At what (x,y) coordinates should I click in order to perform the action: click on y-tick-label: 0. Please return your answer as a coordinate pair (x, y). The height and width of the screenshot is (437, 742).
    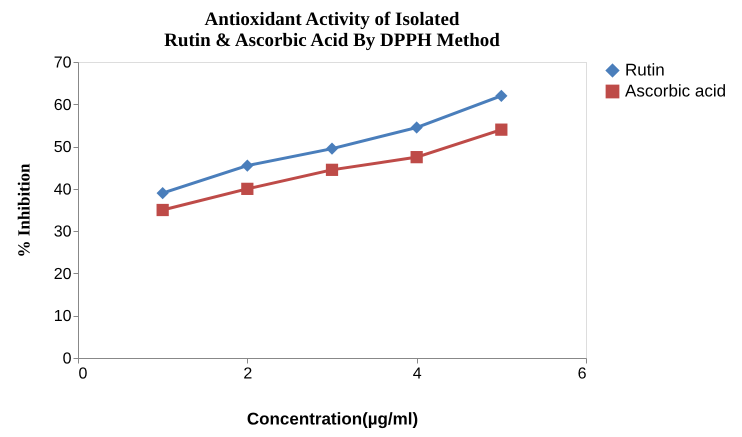
    Looking at the image, I should click on (67, 359).